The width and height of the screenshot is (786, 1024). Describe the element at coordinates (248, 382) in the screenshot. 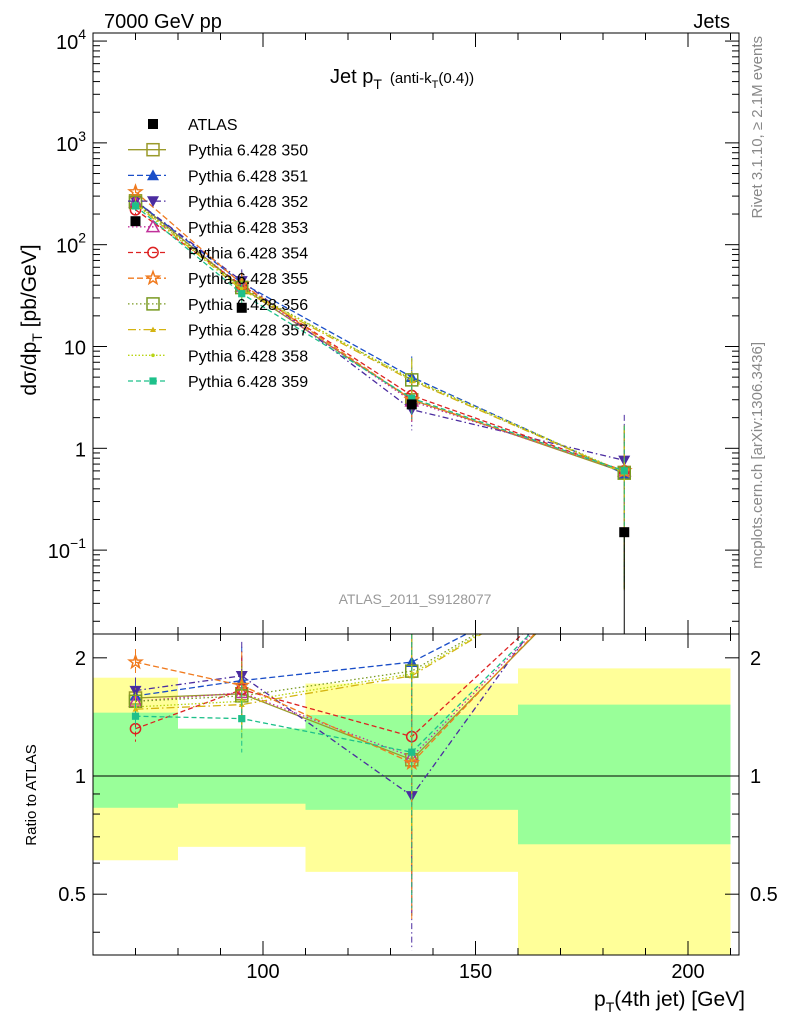

I see `legend-label: Pythia 6.428 359` at that location.